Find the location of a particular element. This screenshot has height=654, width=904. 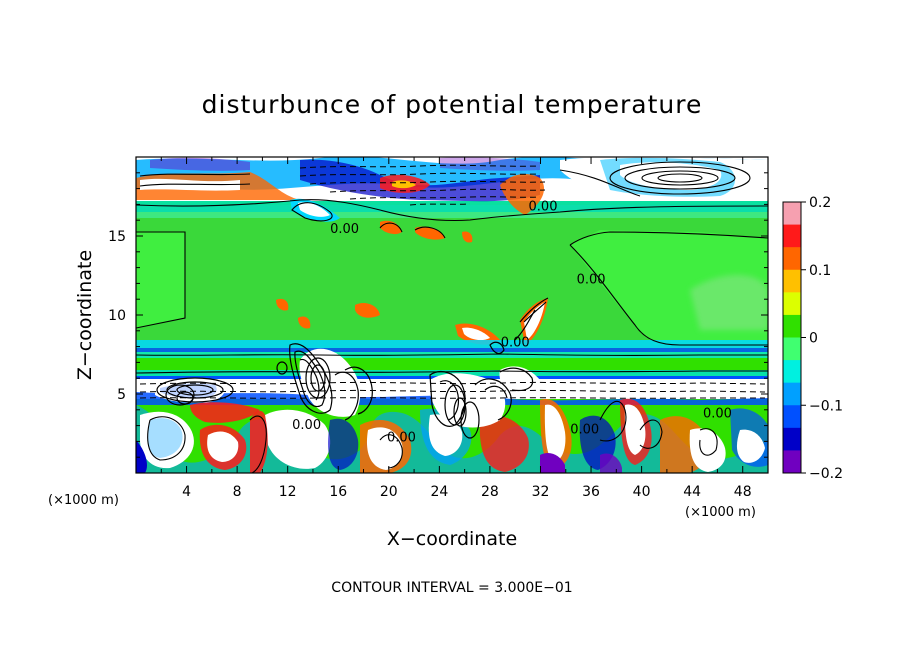

colorbar-tick-label: 0.2 is located at coordinates (820, 203).